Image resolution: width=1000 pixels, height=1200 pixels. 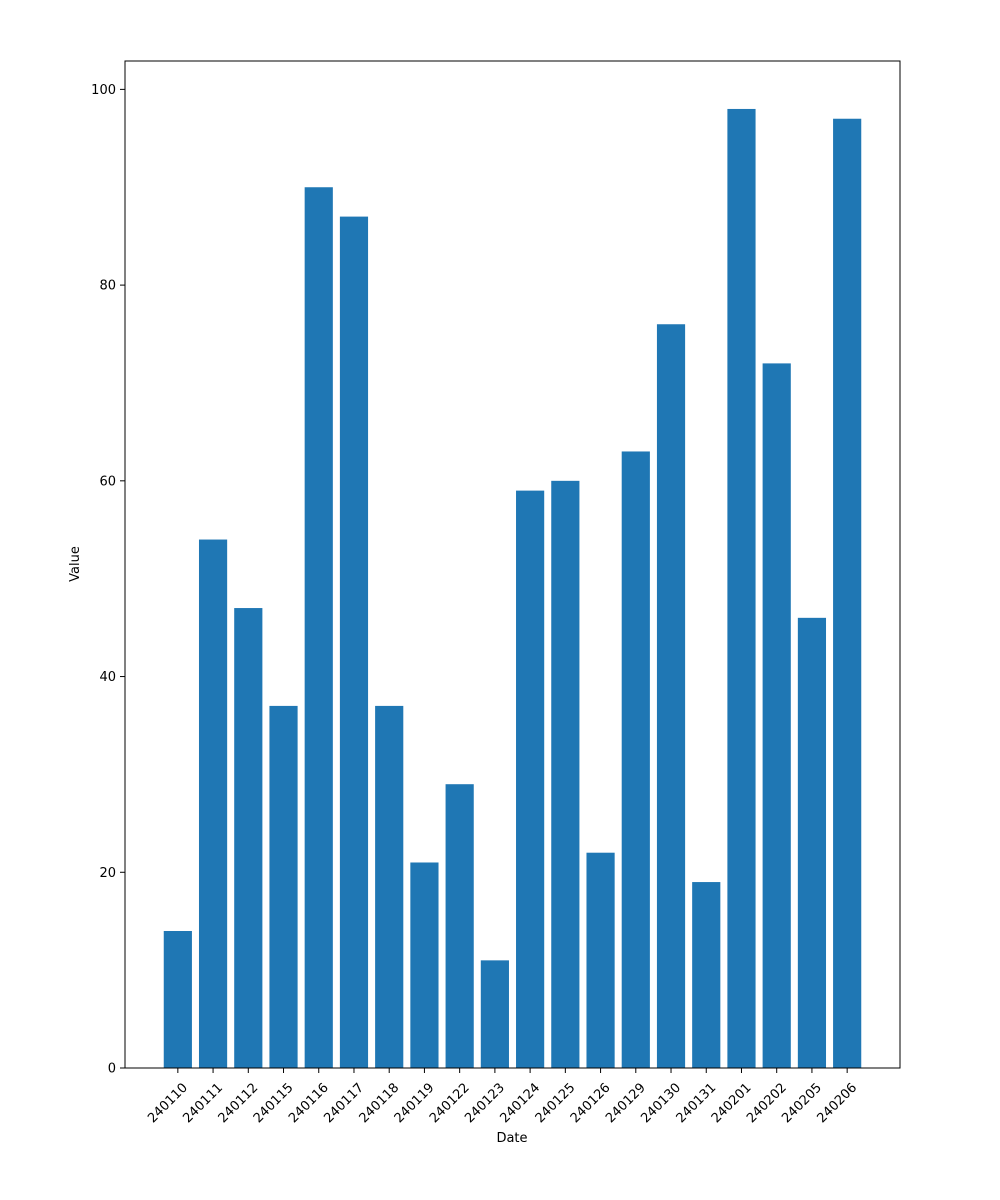 I want to click on y-tick-label: 100, so click(x=103, y=90).